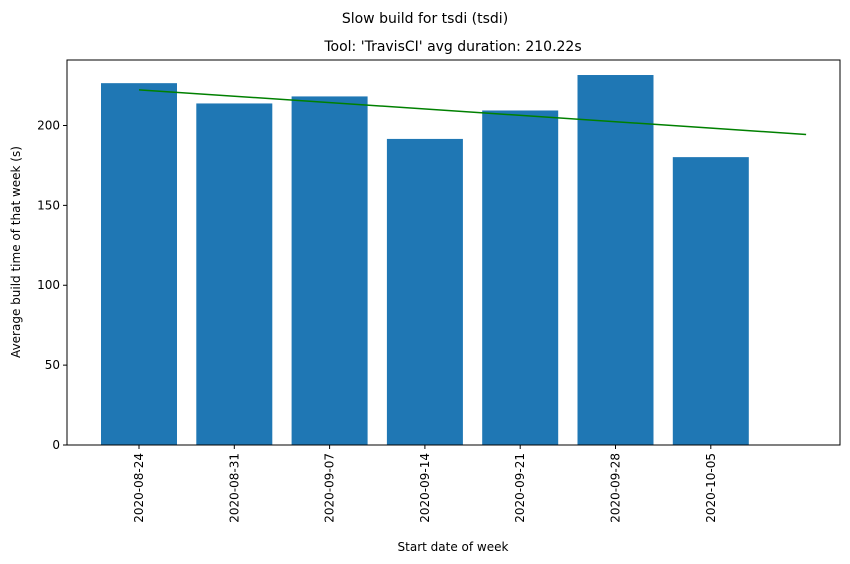 This screenshot has height=564, width=850. Describe the element at coordinates (520, 488) in the screenshot. I see `x-tick-label: 2020-09-21` at that location.